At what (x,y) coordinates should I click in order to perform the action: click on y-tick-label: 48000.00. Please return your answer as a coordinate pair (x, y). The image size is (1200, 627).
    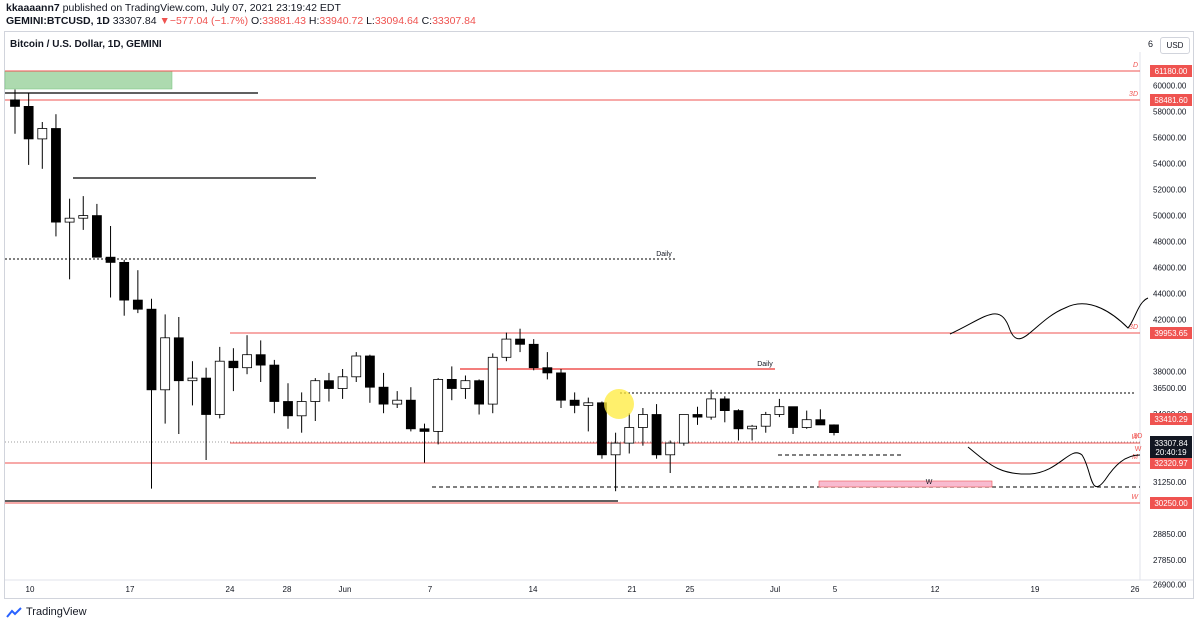
    Looking at the image, I should click on (1170, 242).